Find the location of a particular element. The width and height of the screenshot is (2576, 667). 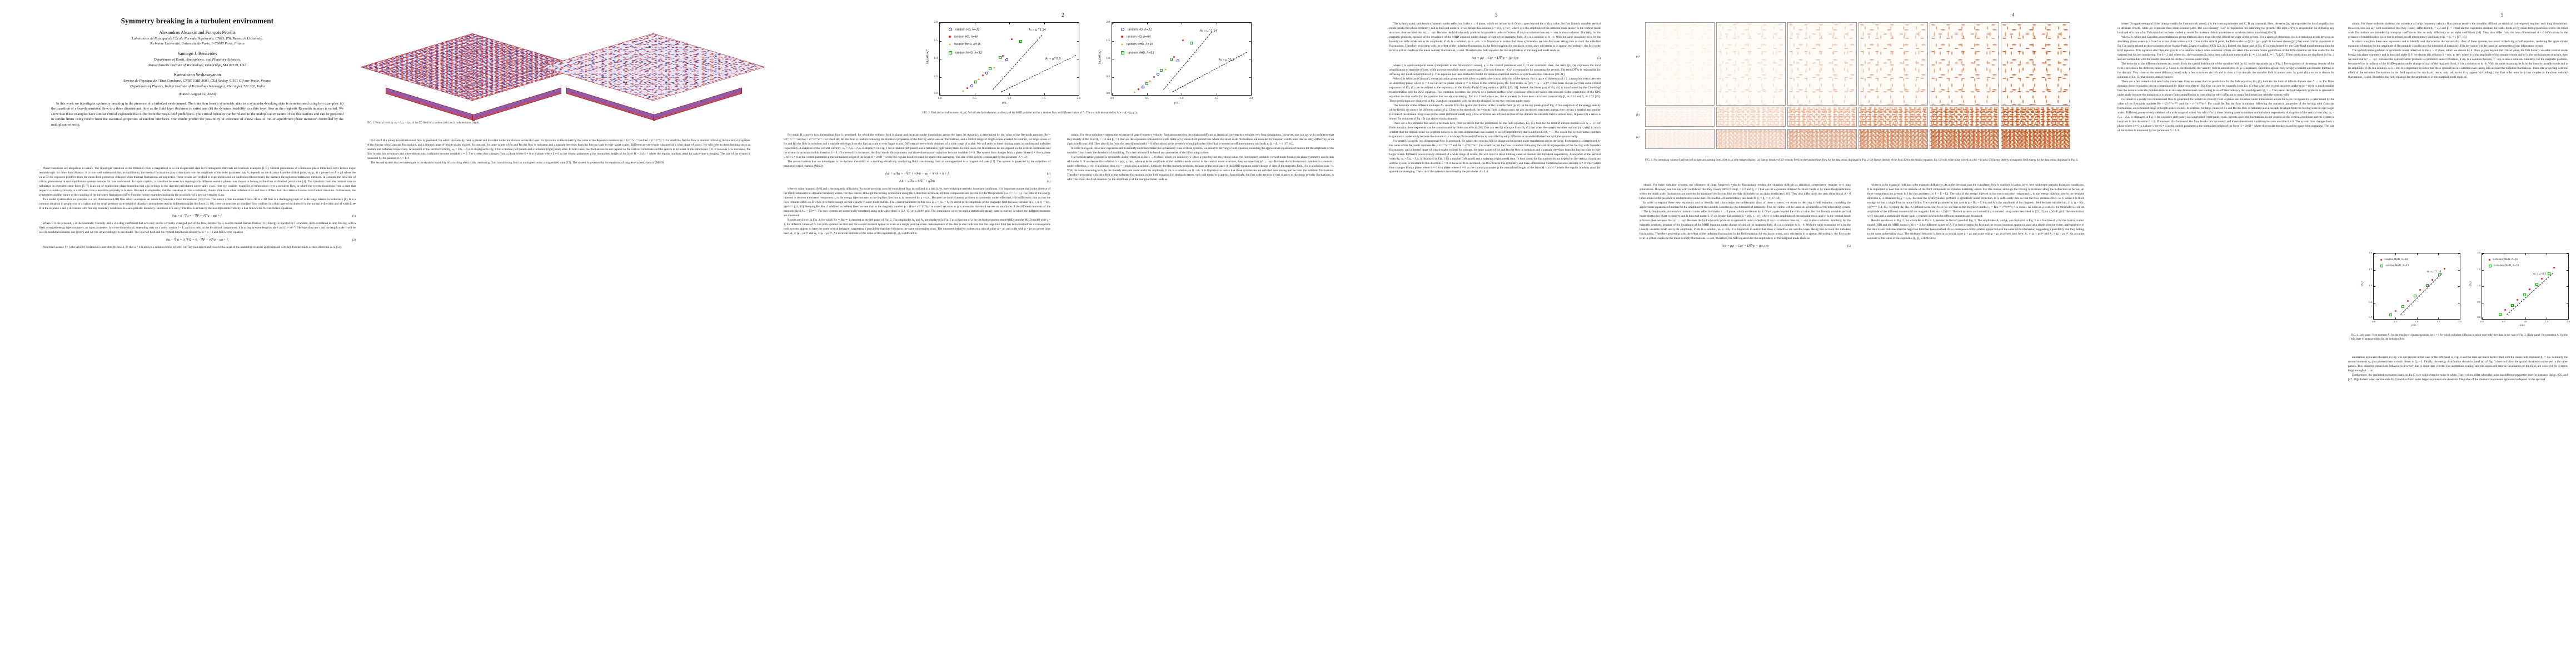

fig4-left-legend-item-1: random MHD, Λ=32 is located at coordinates (2394, 265).